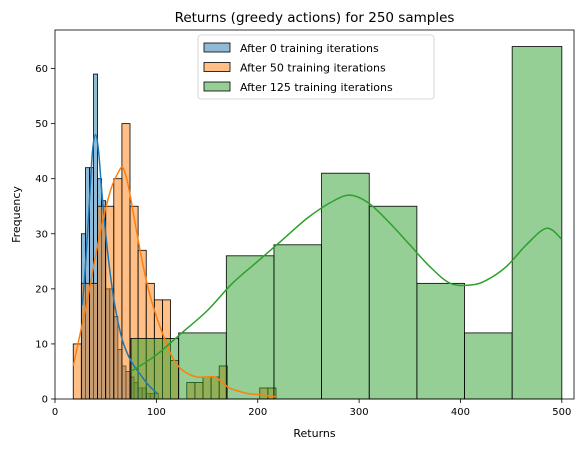  What do you see at coordinates (313, 68) in the screenshot?
I see `legend-entry-1: After 50 training iterations` at bounding box center [313, 68].